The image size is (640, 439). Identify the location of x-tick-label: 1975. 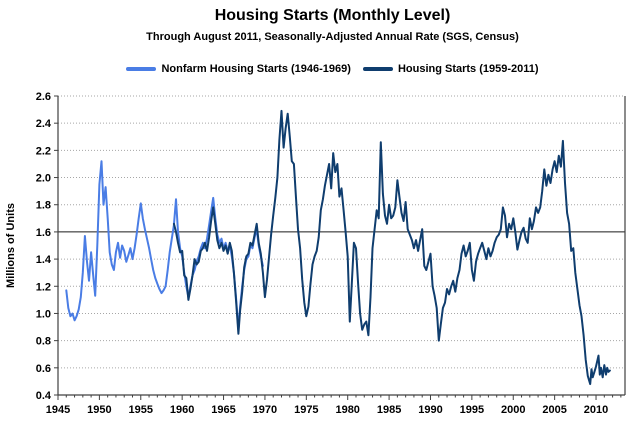
(306, 410).